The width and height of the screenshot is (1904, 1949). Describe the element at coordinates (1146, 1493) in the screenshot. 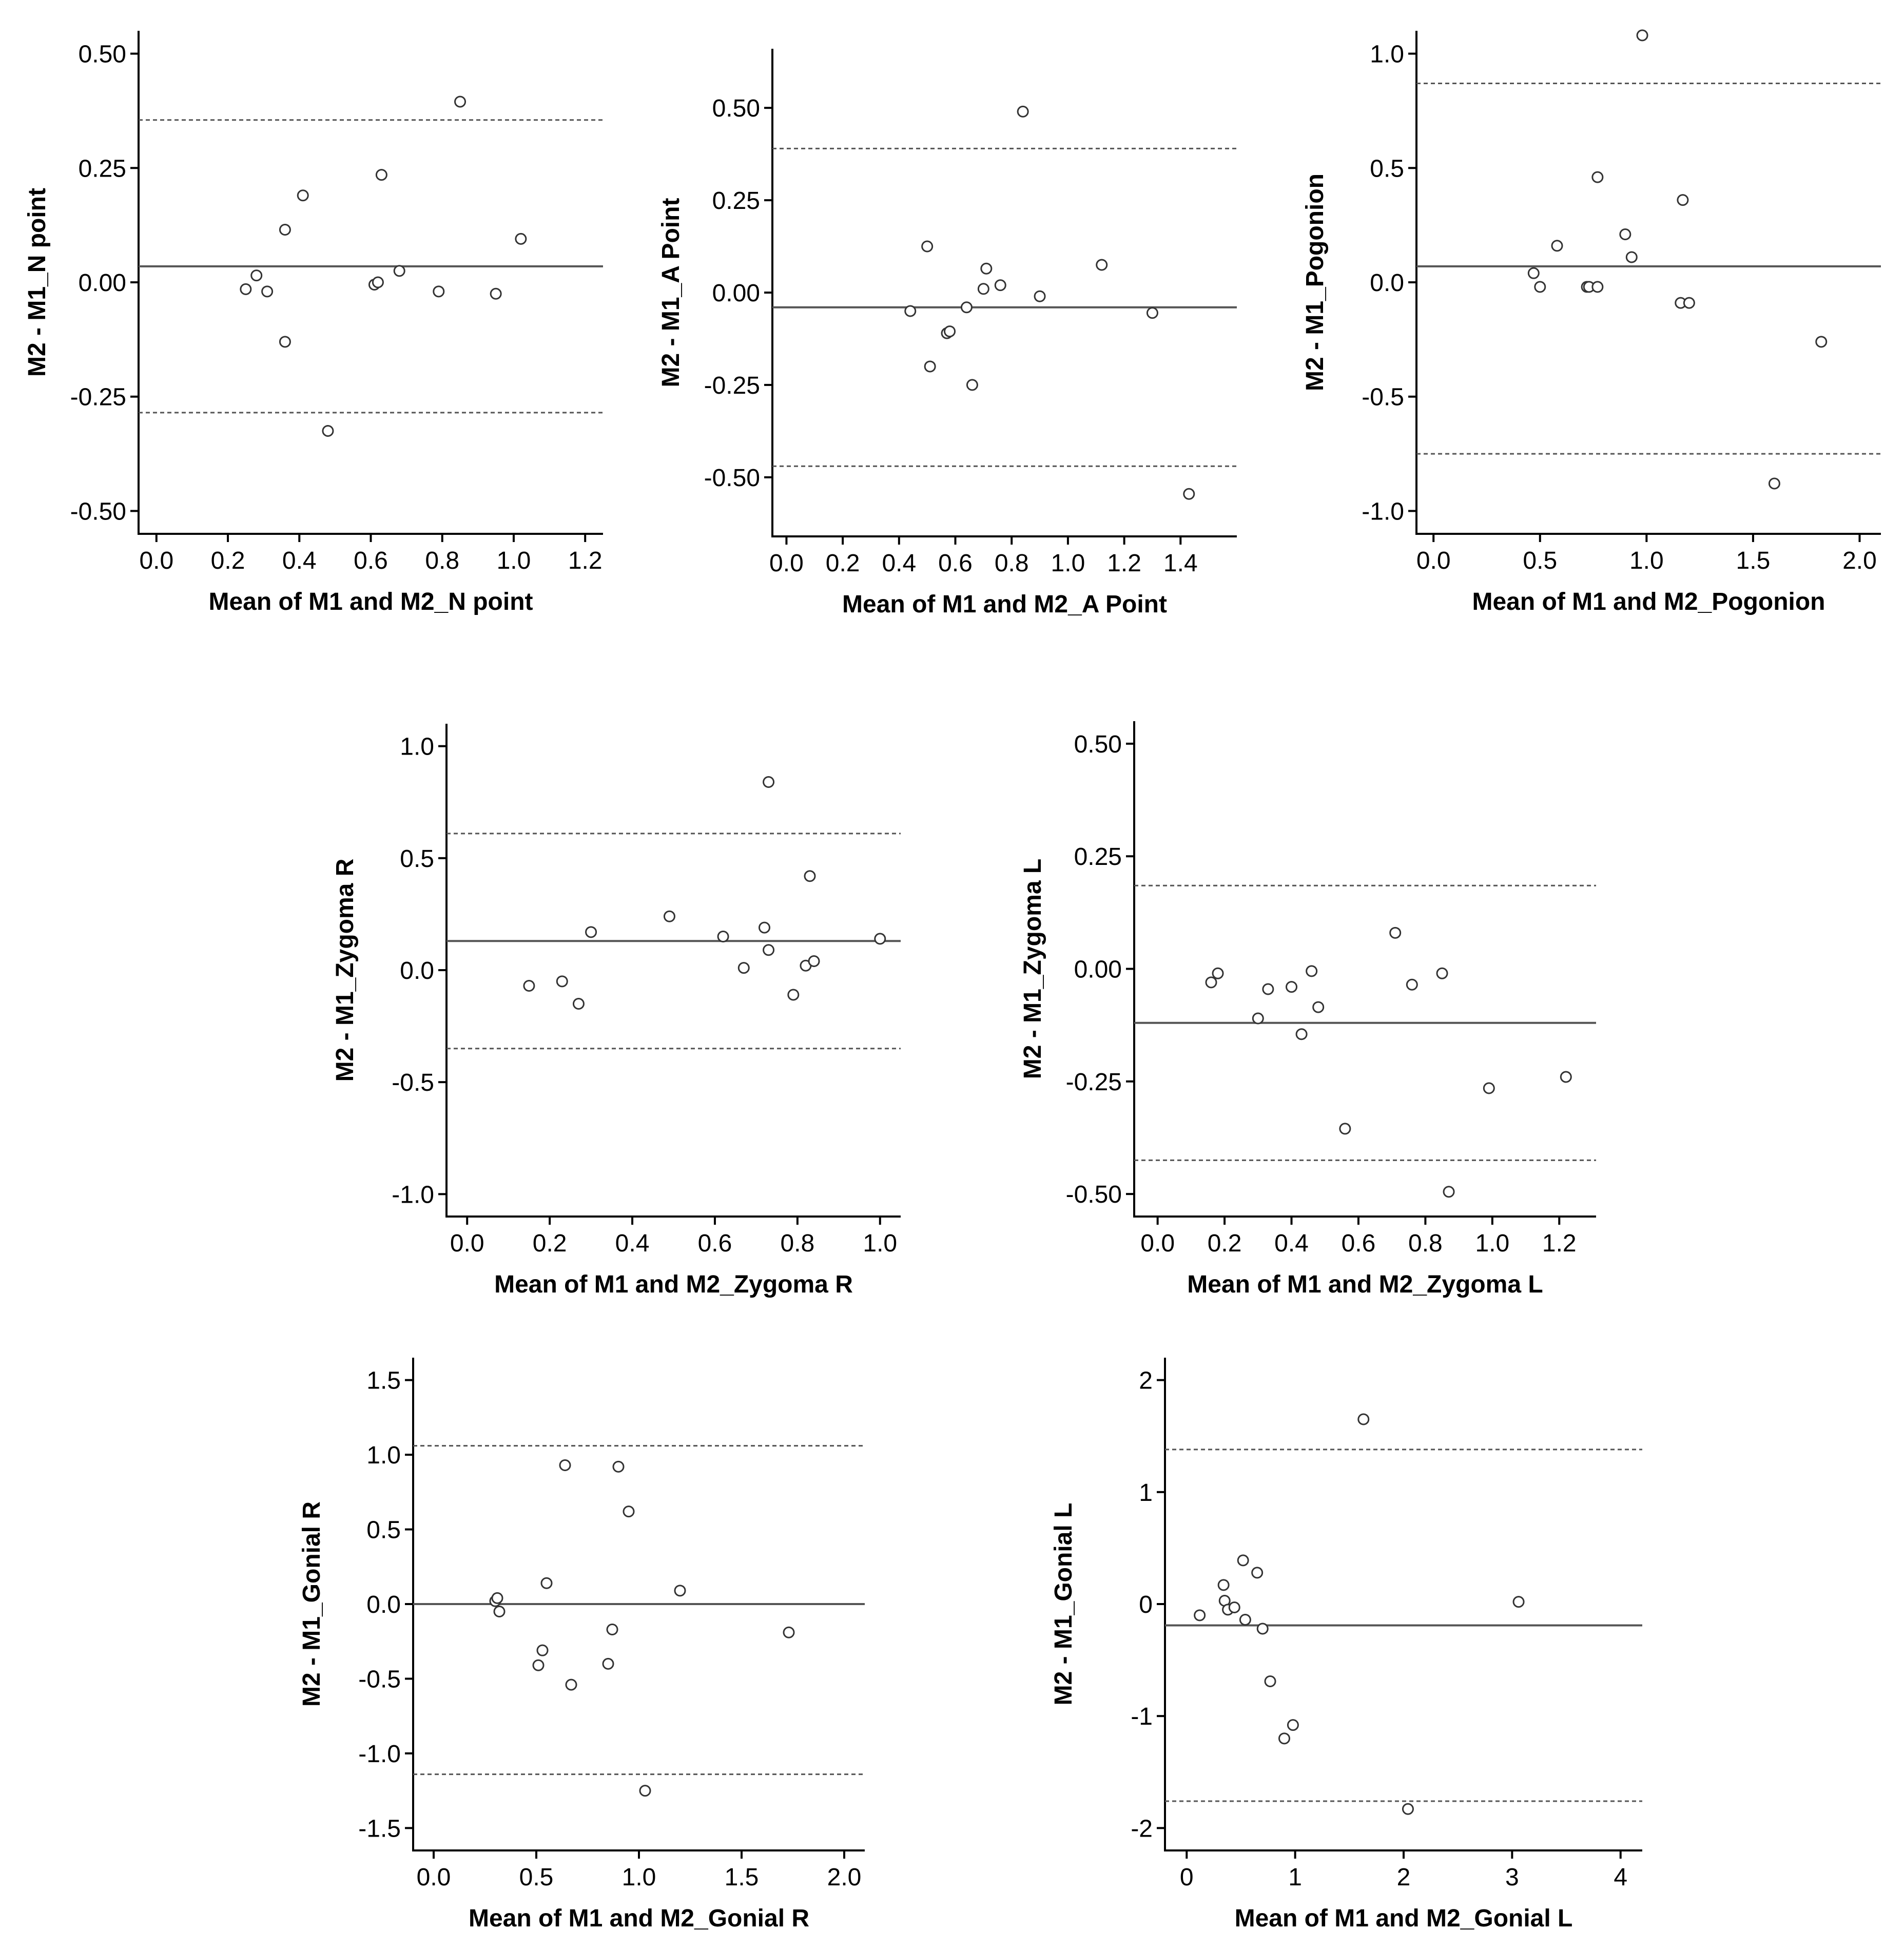

I see `y-tick-label: 1` at that location.